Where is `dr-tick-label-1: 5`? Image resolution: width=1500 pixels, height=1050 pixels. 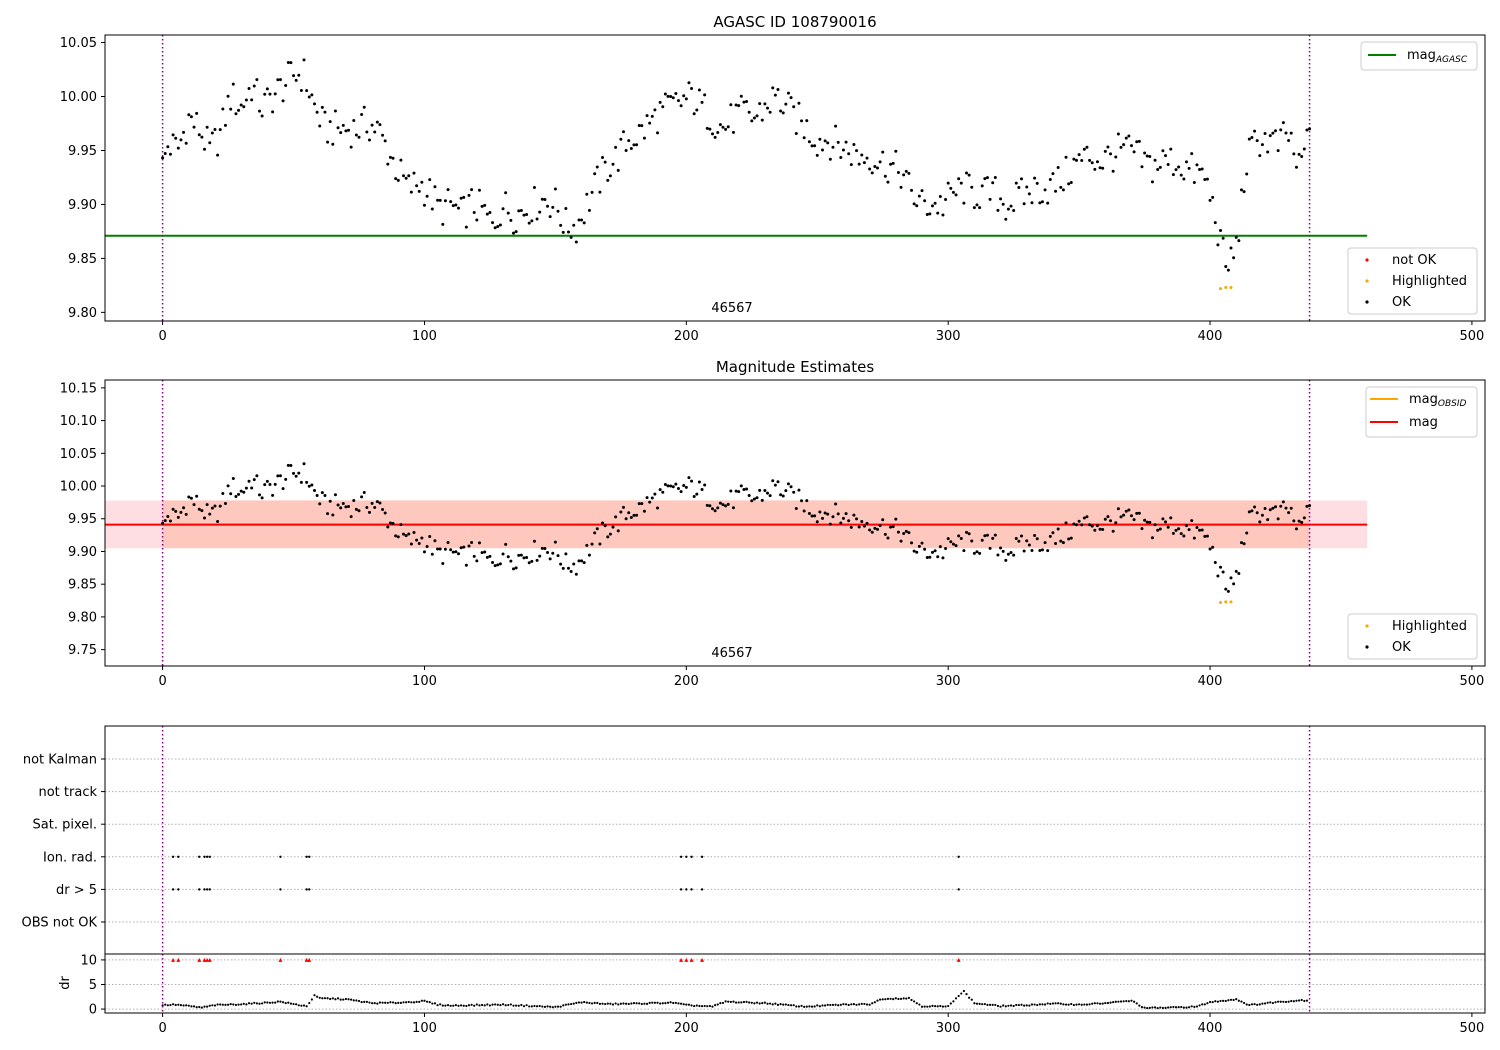 dr-tick-label-1: 5 is located at coordinates (93, 985).